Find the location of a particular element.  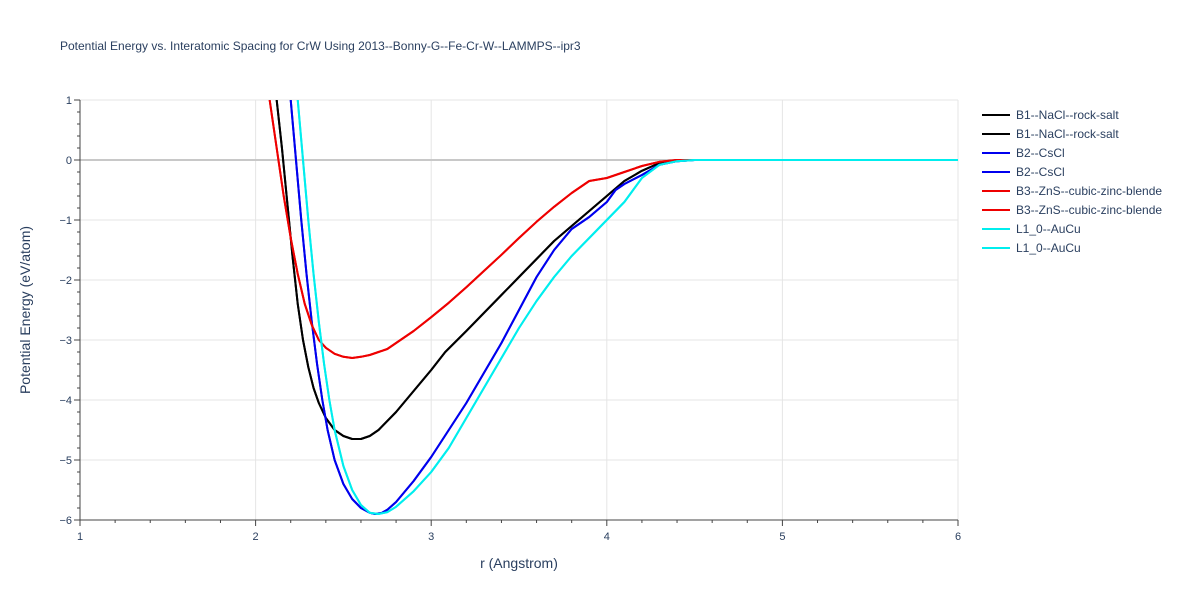

x-axis-label: r (Angstrom) is located at coordinates (519, 563).